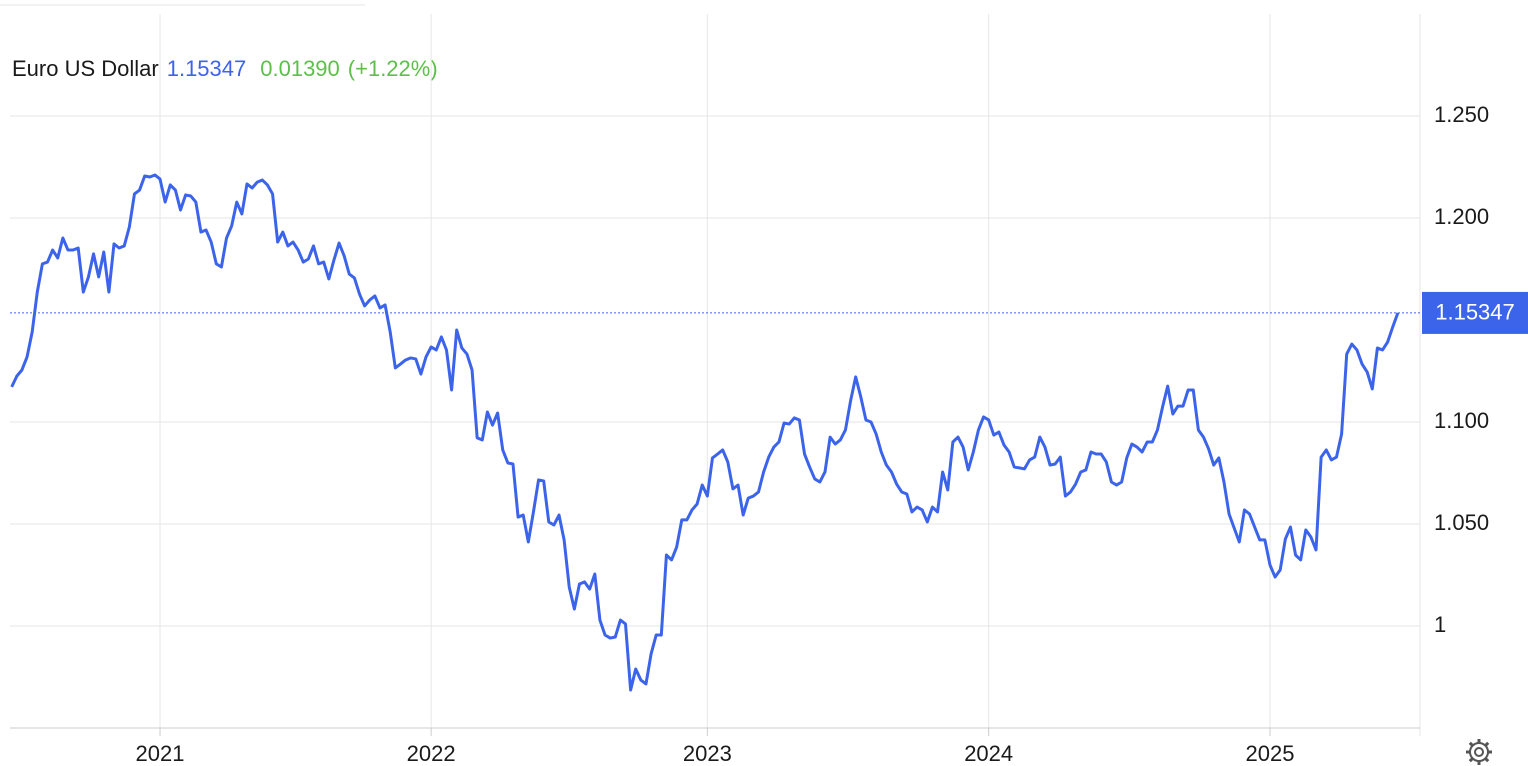 The width and height of the screenshot is (1528, 766). I want to click on chart-header: Euro US Dollar 1.15347 0.01390 (+1.22%), so click(225, 68).